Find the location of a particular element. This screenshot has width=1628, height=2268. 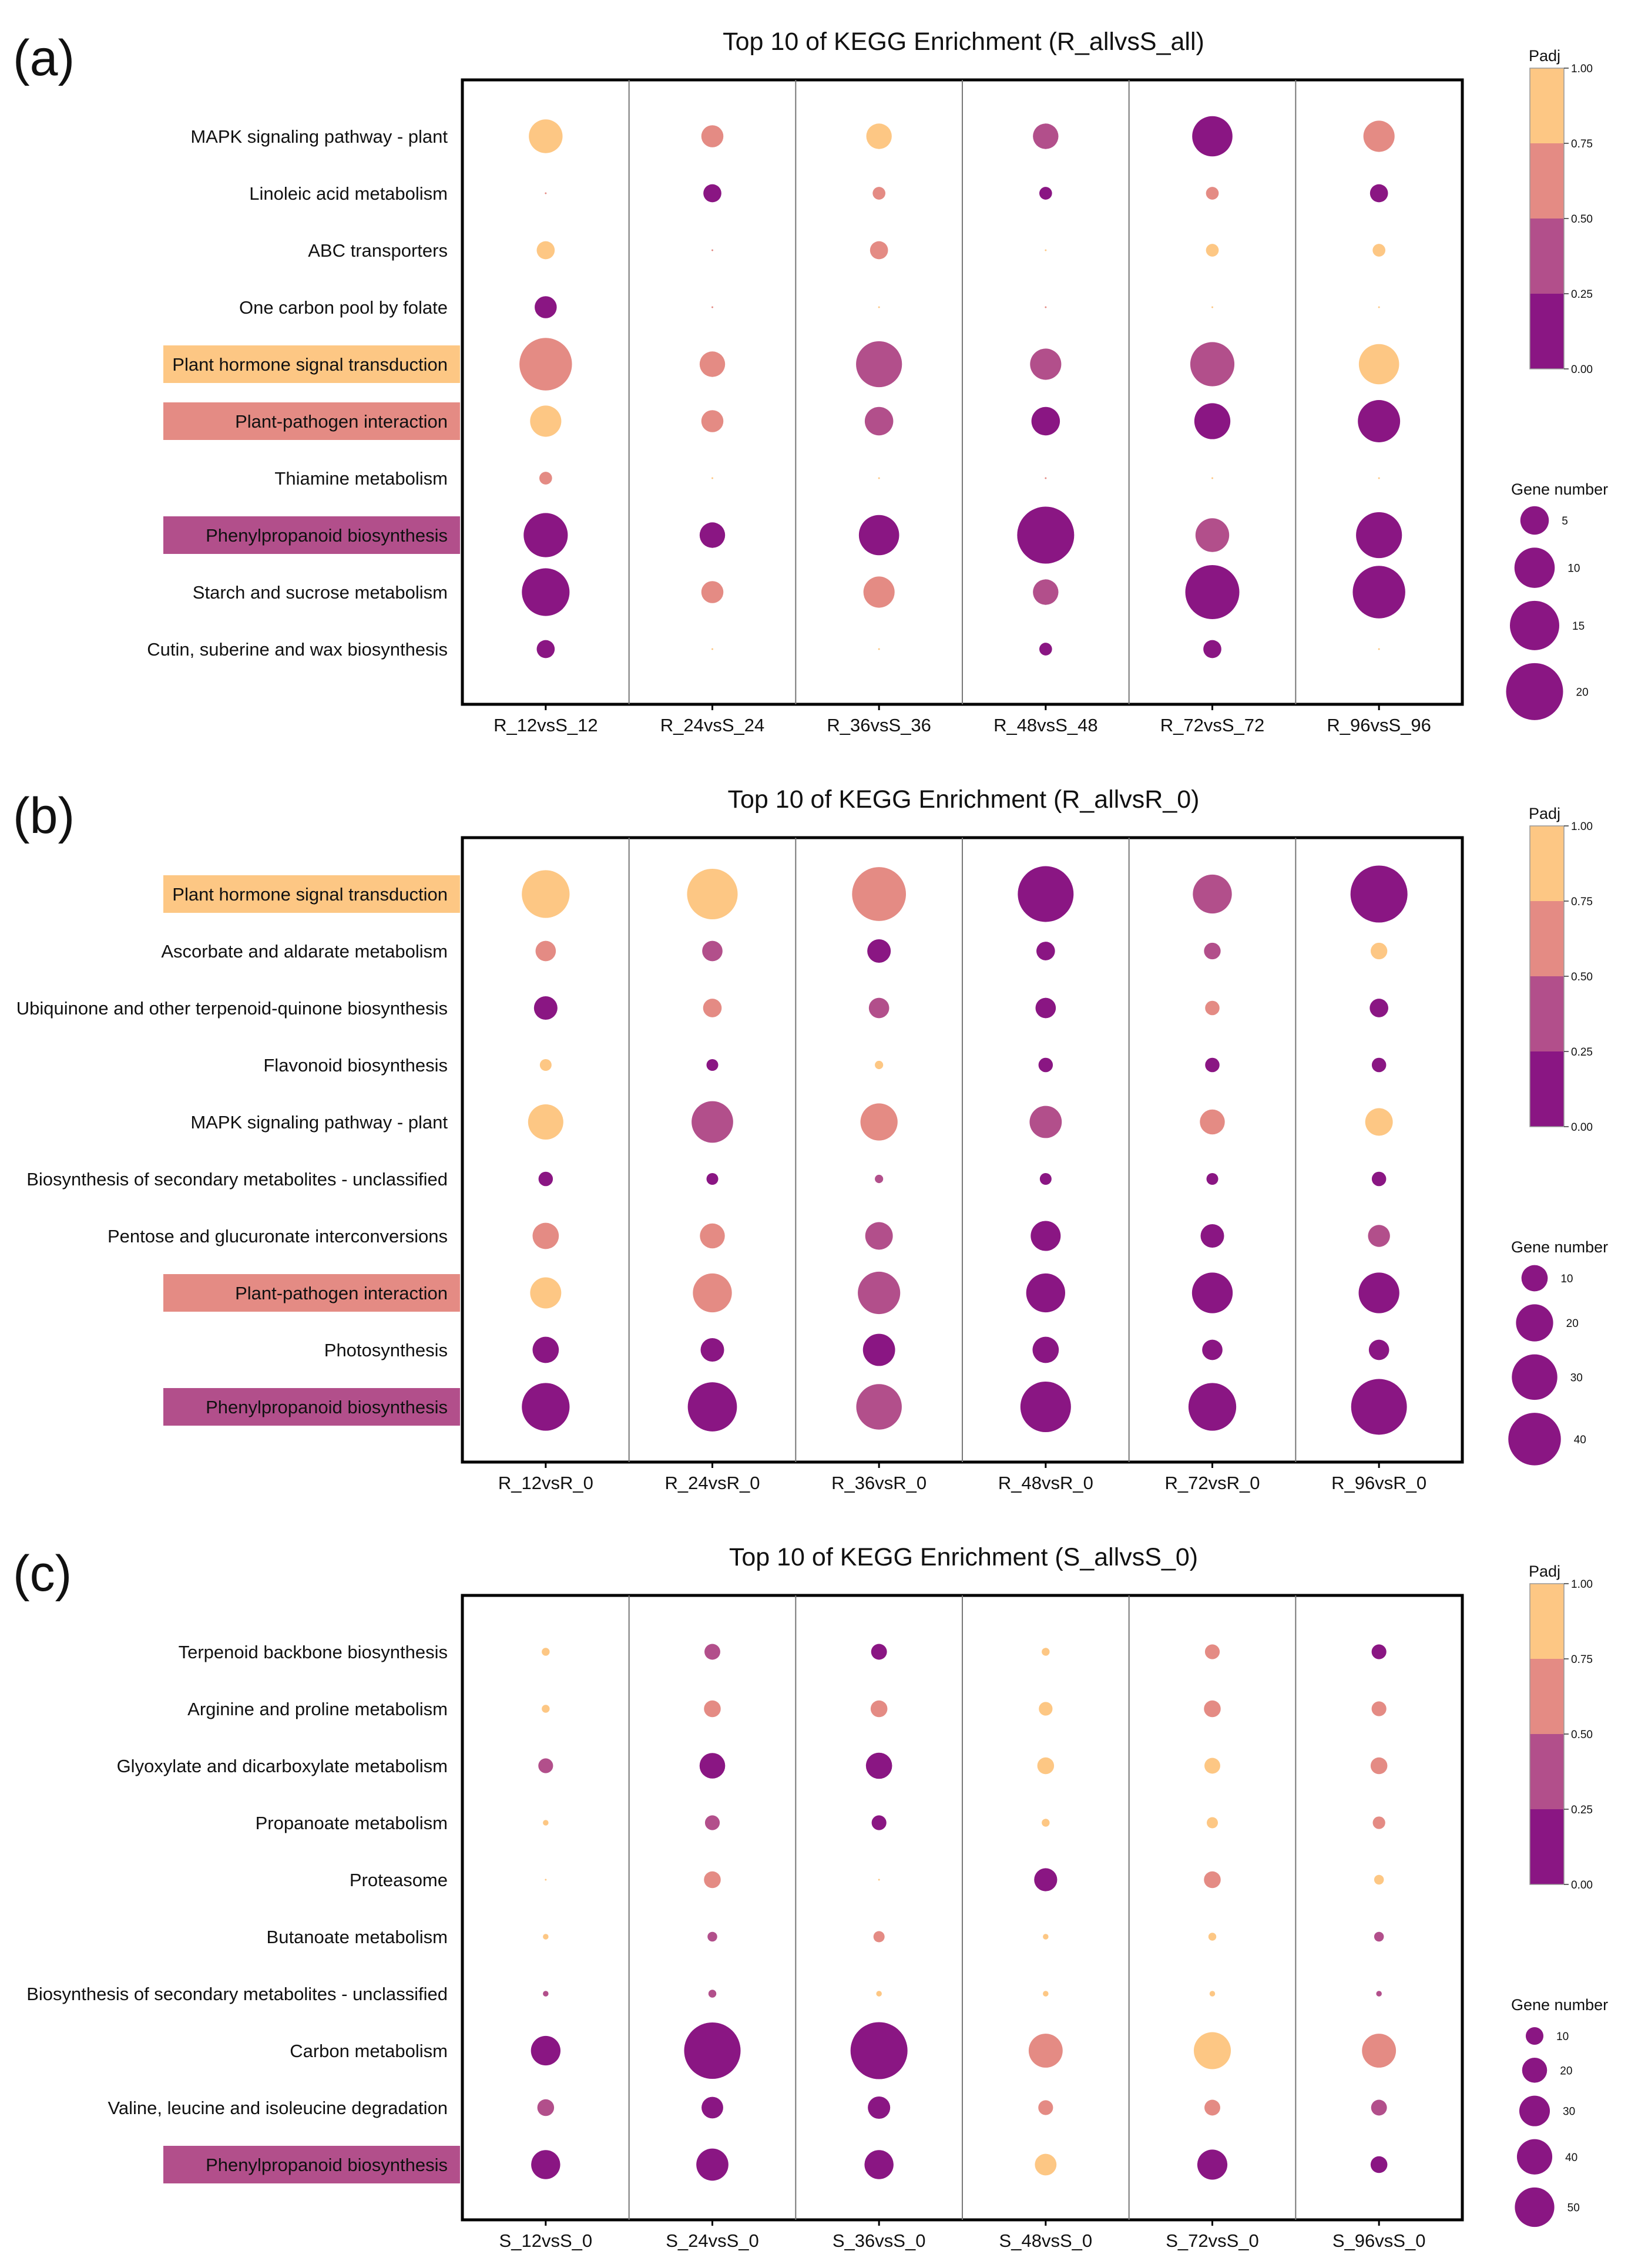

panel-a-row-label-mapk-signaling-pathway-plant: MAPK signaling pathway - plant is located at coordinates (319, 136).